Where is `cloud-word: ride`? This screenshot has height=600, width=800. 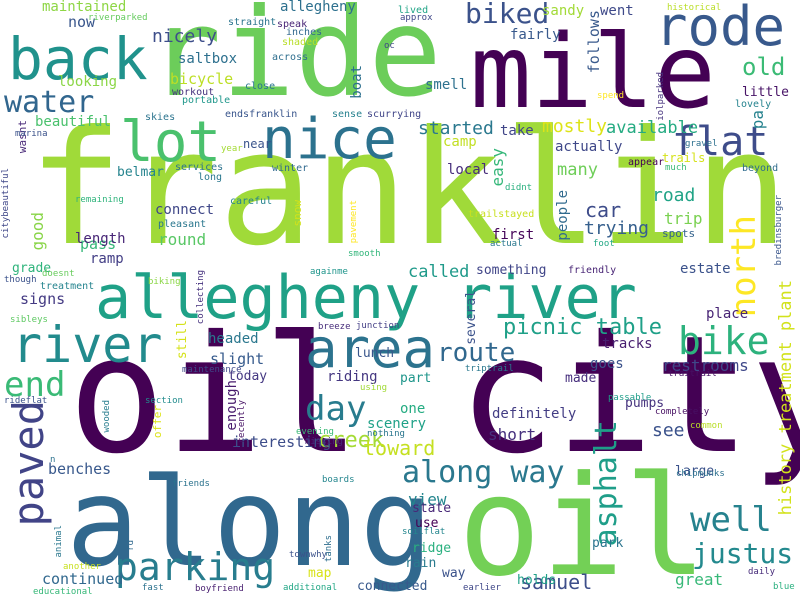
cloud-word: ride is located at coordinates (295, 62).